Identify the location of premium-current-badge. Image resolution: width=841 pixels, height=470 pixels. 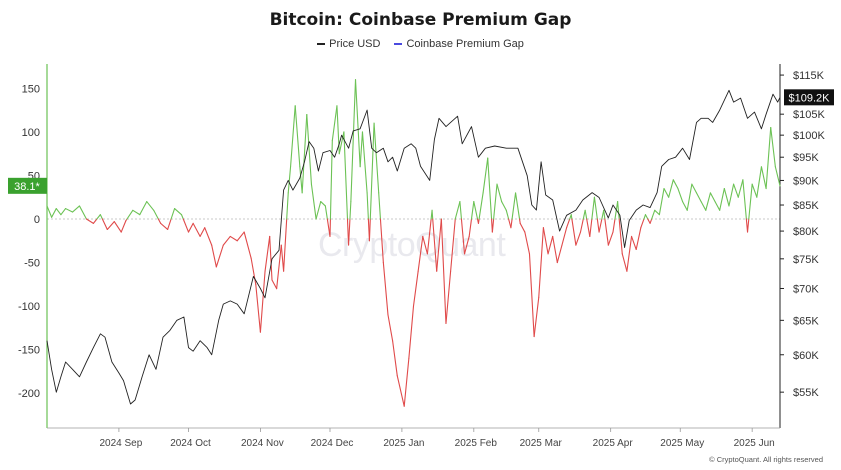
(27, 185).